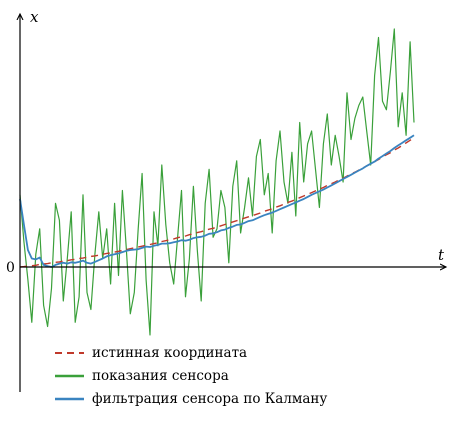 This screenshot has width=463, height=424. What do you see at coordinates (34, 17) in the screenshot?
I see `y-axis-label: x` at bounding box center [34, 17].